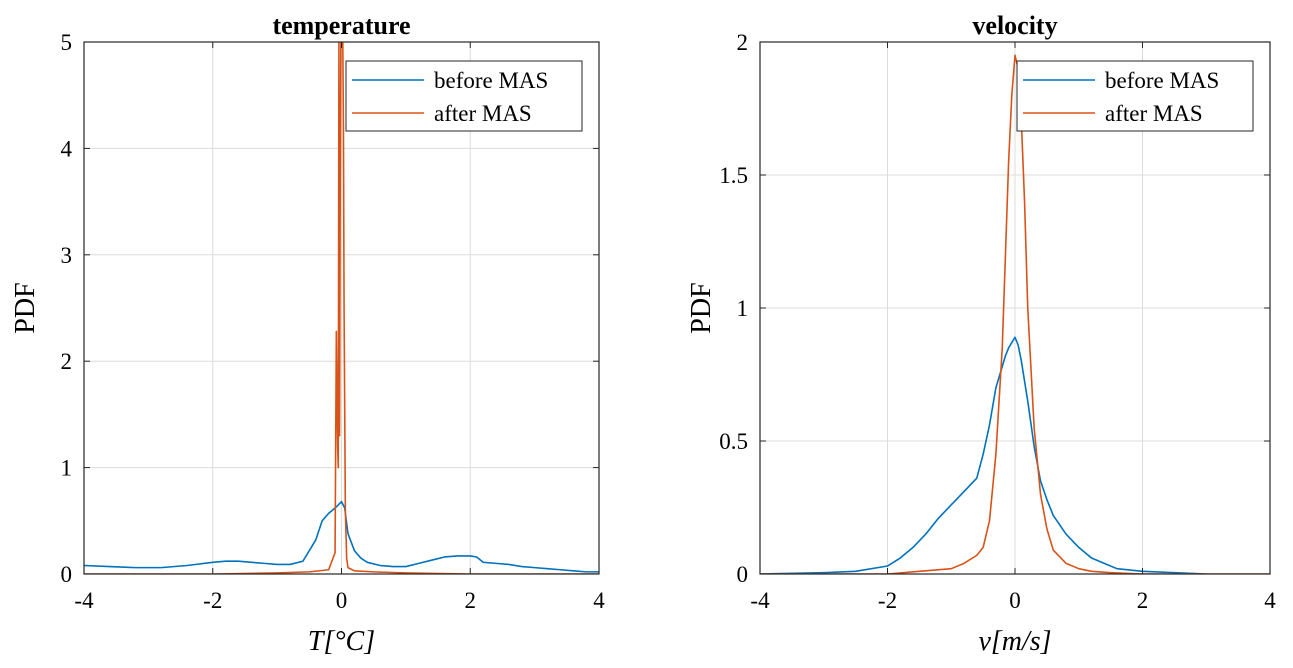 The image size is (1293, 668). I want to click on temperature-legend-box, so click(464, 96).